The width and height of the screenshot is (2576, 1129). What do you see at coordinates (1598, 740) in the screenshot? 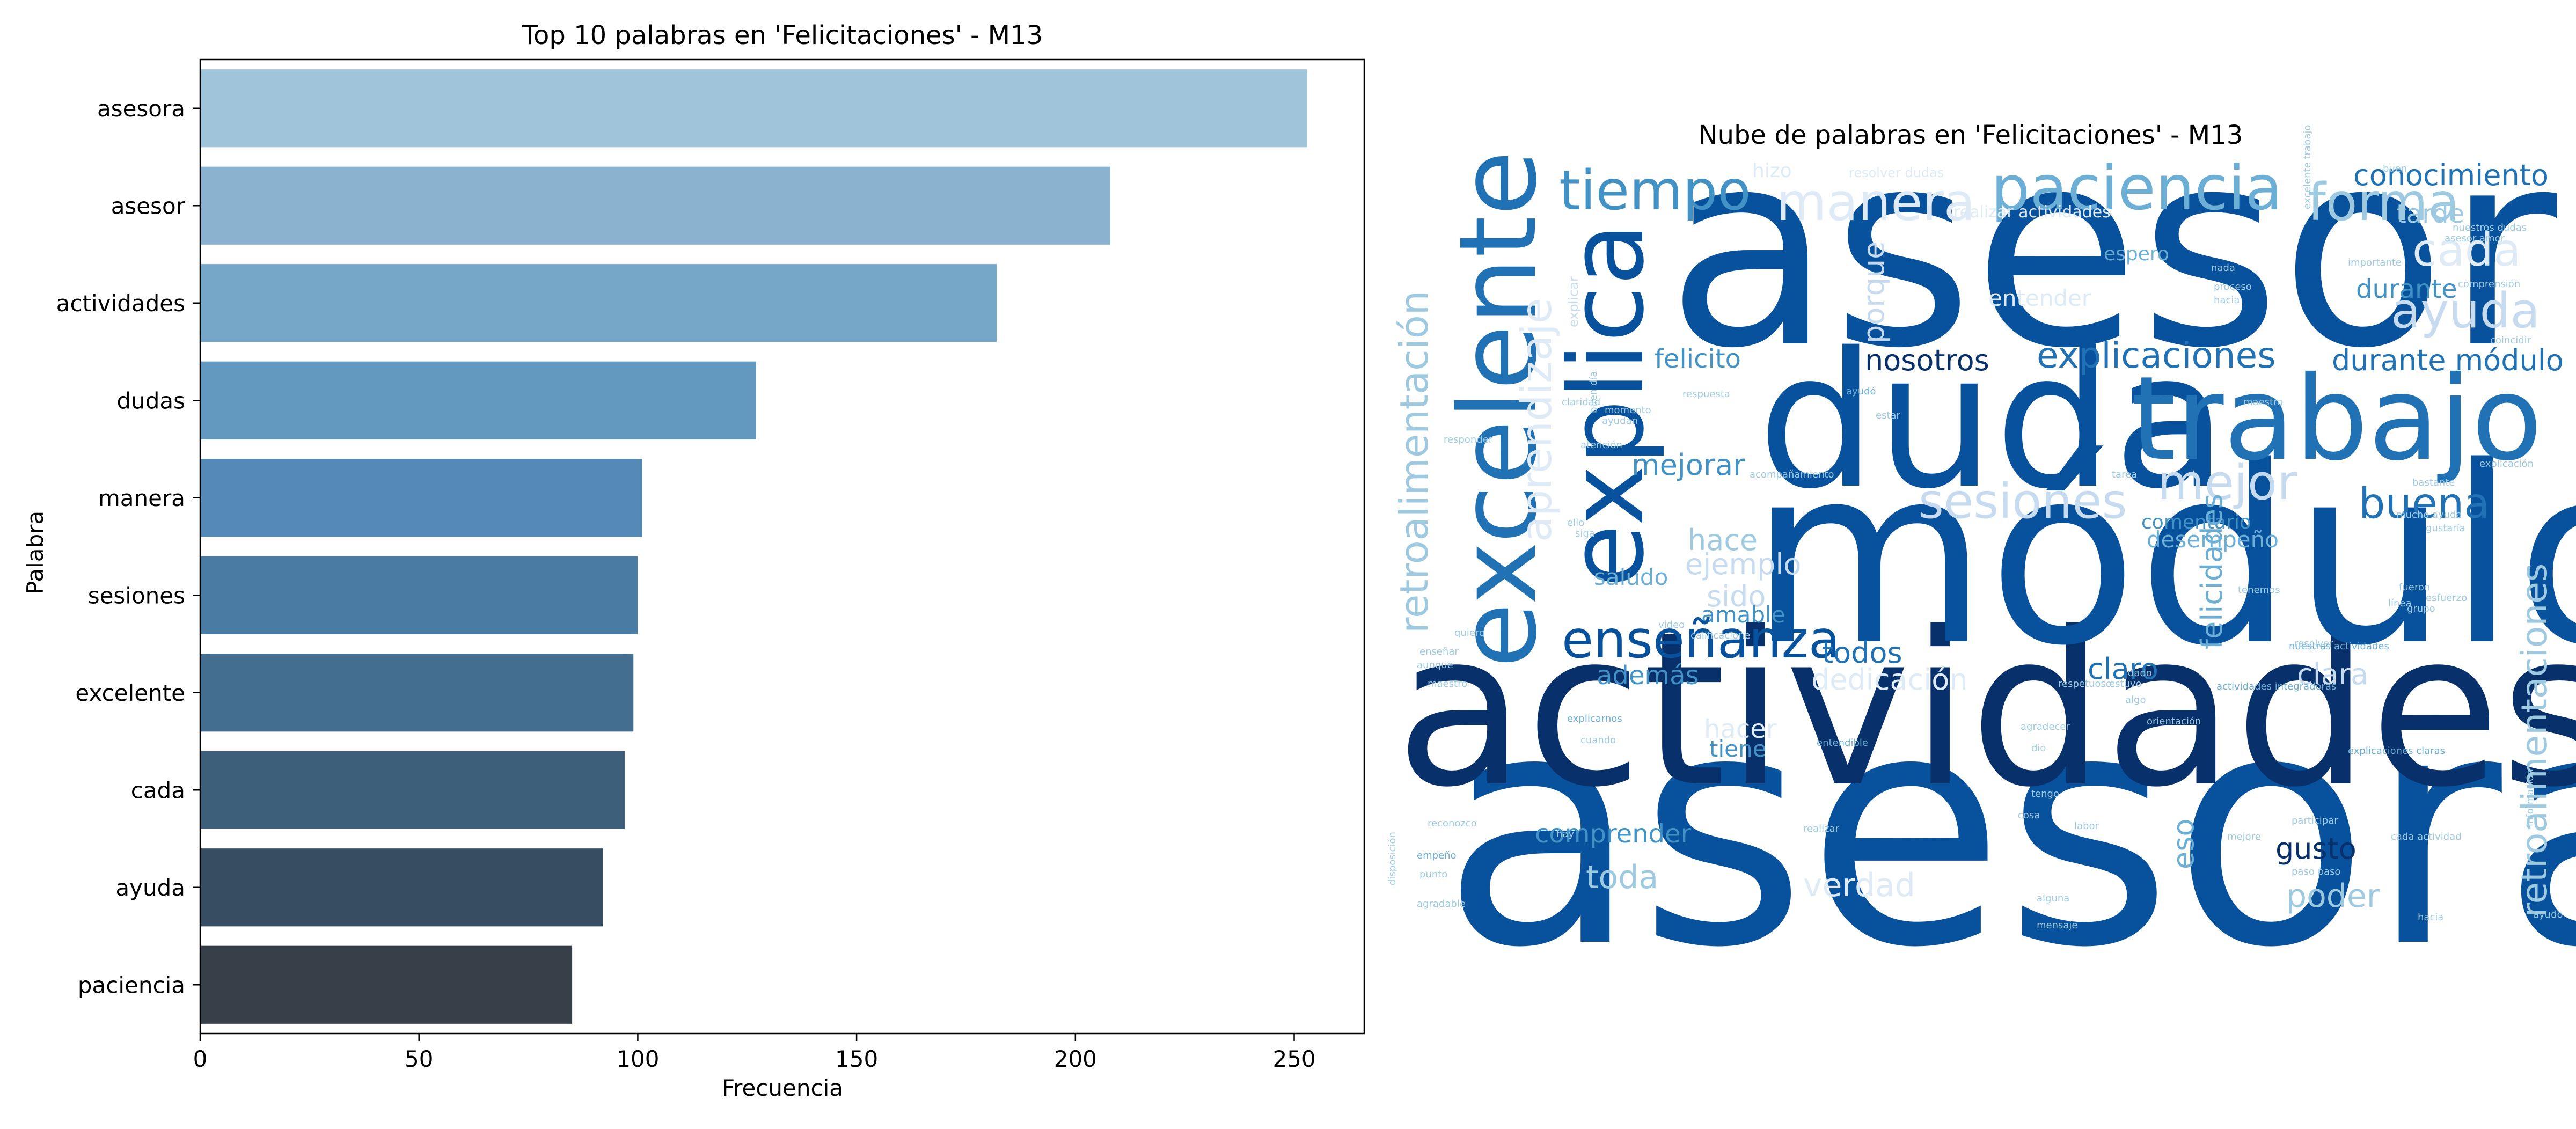
I see `word-cuando: cuando` at bounding box center [1598, 740].